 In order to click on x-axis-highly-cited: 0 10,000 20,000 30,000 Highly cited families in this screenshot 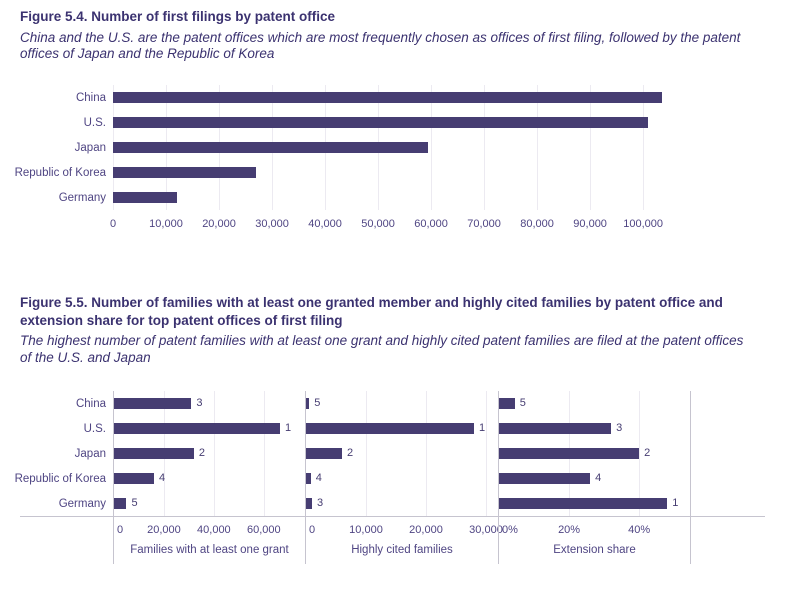, I will do `click(404, 541)`.